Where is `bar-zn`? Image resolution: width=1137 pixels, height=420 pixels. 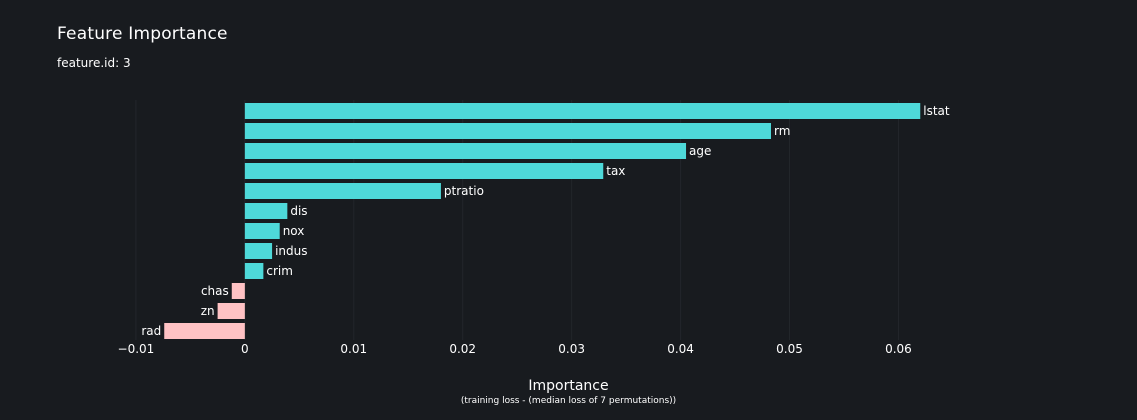
bar-zn is located at coordinates (231, 311).